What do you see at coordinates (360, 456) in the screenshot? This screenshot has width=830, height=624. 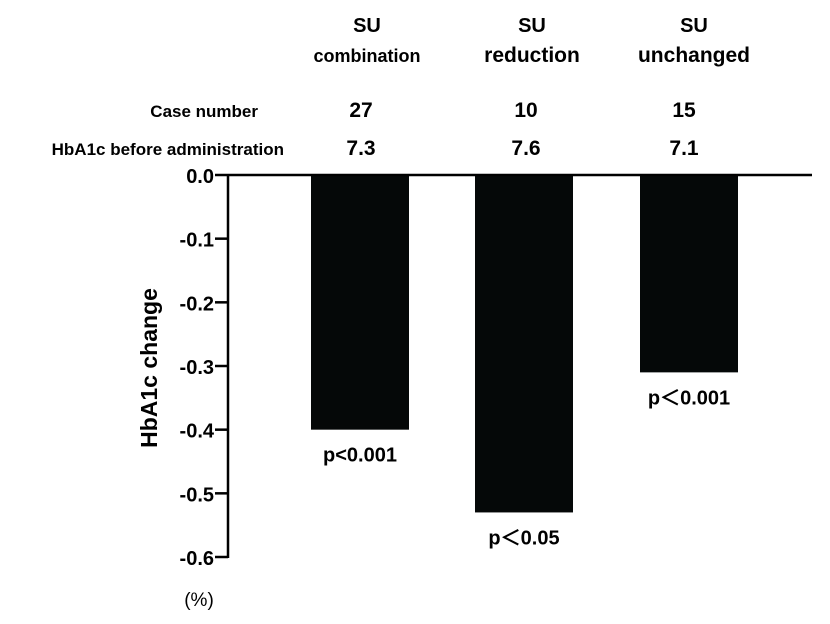 I see `p-value-label: p<0.001` at bounding box center [360, 456].